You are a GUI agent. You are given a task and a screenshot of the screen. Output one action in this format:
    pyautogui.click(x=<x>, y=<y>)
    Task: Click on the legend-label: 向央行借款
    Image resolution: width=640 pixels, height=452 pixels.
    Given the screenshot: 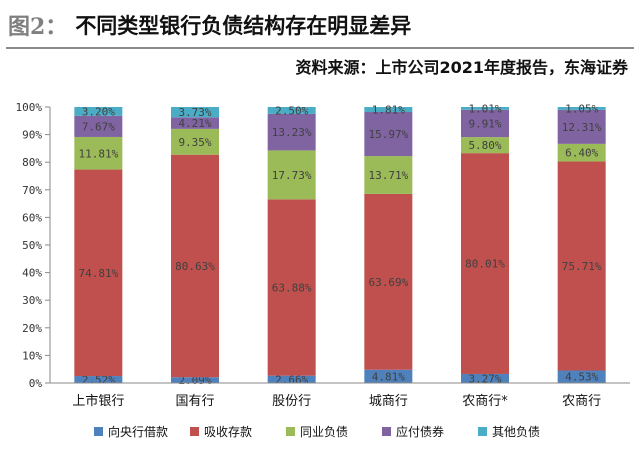 What is the action you would take?
    pyautogui.click(x=138, y=431)
    